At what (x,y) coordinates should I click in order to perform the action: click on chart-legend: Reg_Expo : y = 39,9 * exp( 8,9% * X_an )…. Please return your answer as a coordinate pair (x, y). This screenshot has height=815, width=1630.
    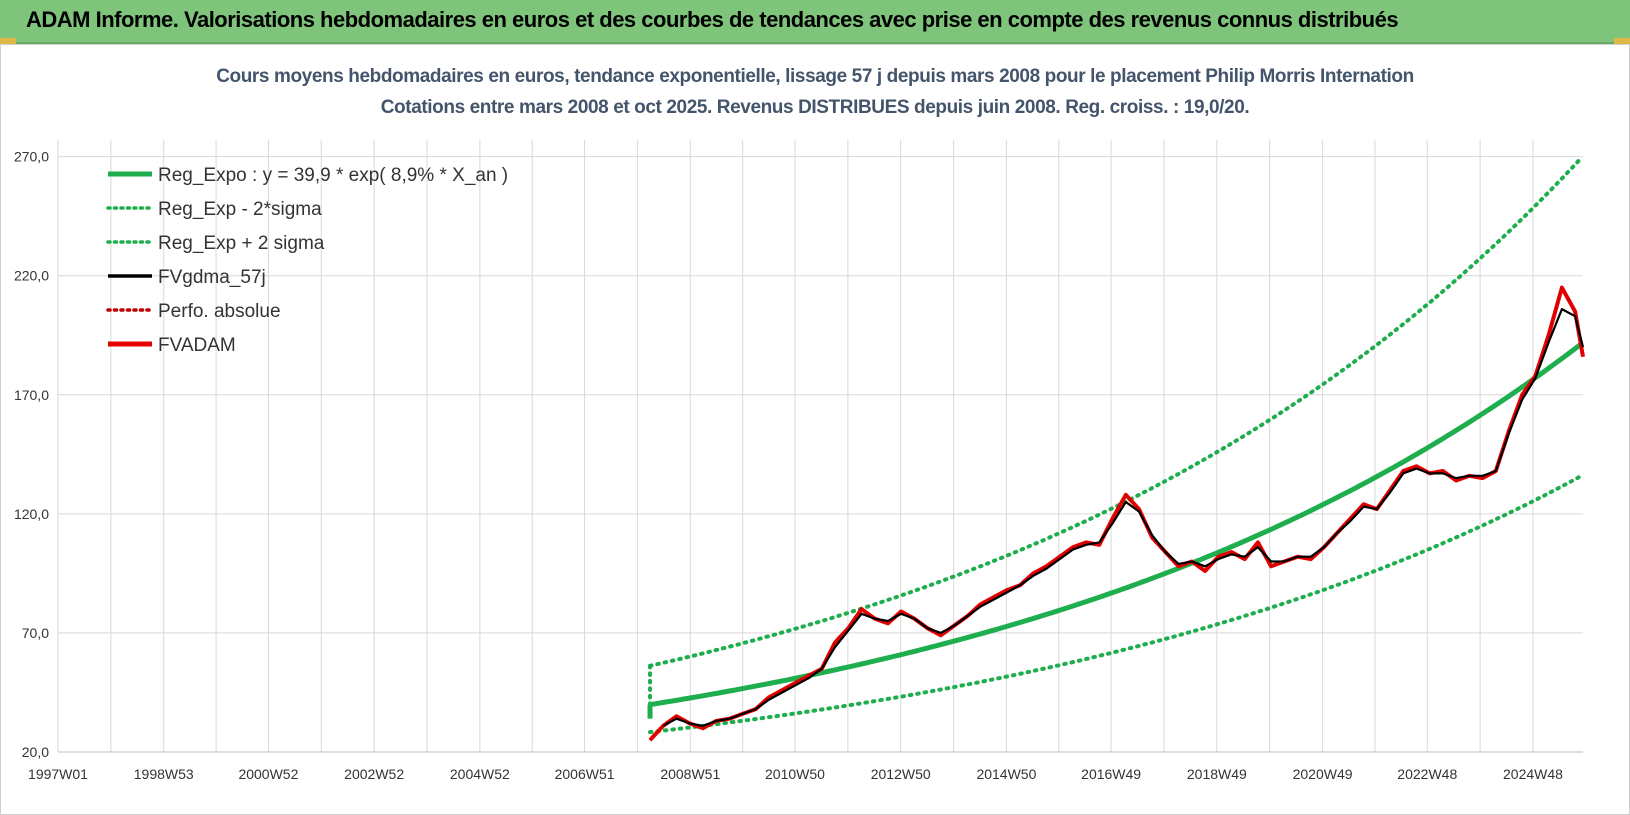
    Looking at the image, I should click on (307, 260).